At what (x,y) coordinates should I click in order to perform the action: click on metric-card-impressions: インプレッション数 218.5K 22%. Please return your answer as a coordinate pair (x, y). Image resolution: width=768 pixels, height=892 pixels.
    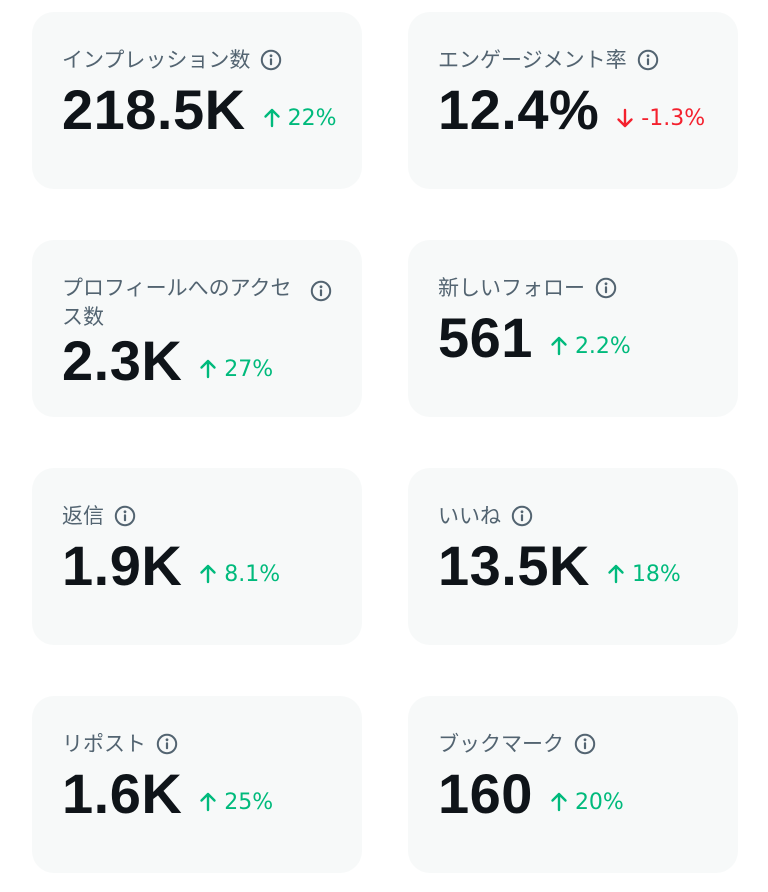
    Looking at the image, I should click on (197, 100).